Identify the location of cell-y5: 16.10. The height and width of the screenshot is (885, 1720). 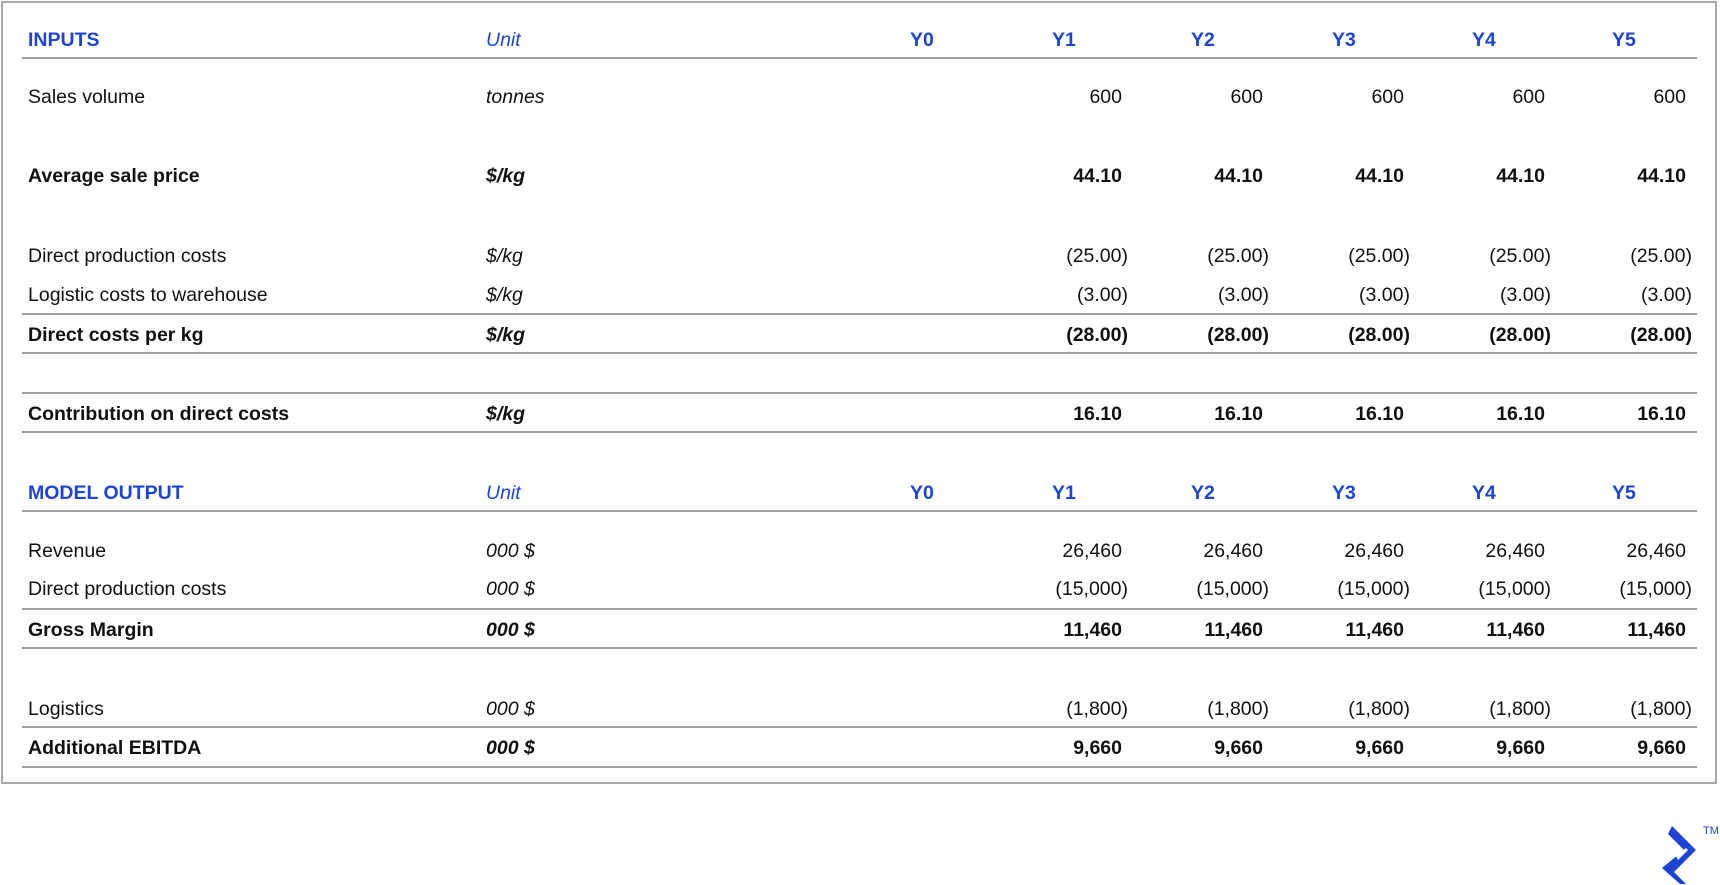
(1661, 414).